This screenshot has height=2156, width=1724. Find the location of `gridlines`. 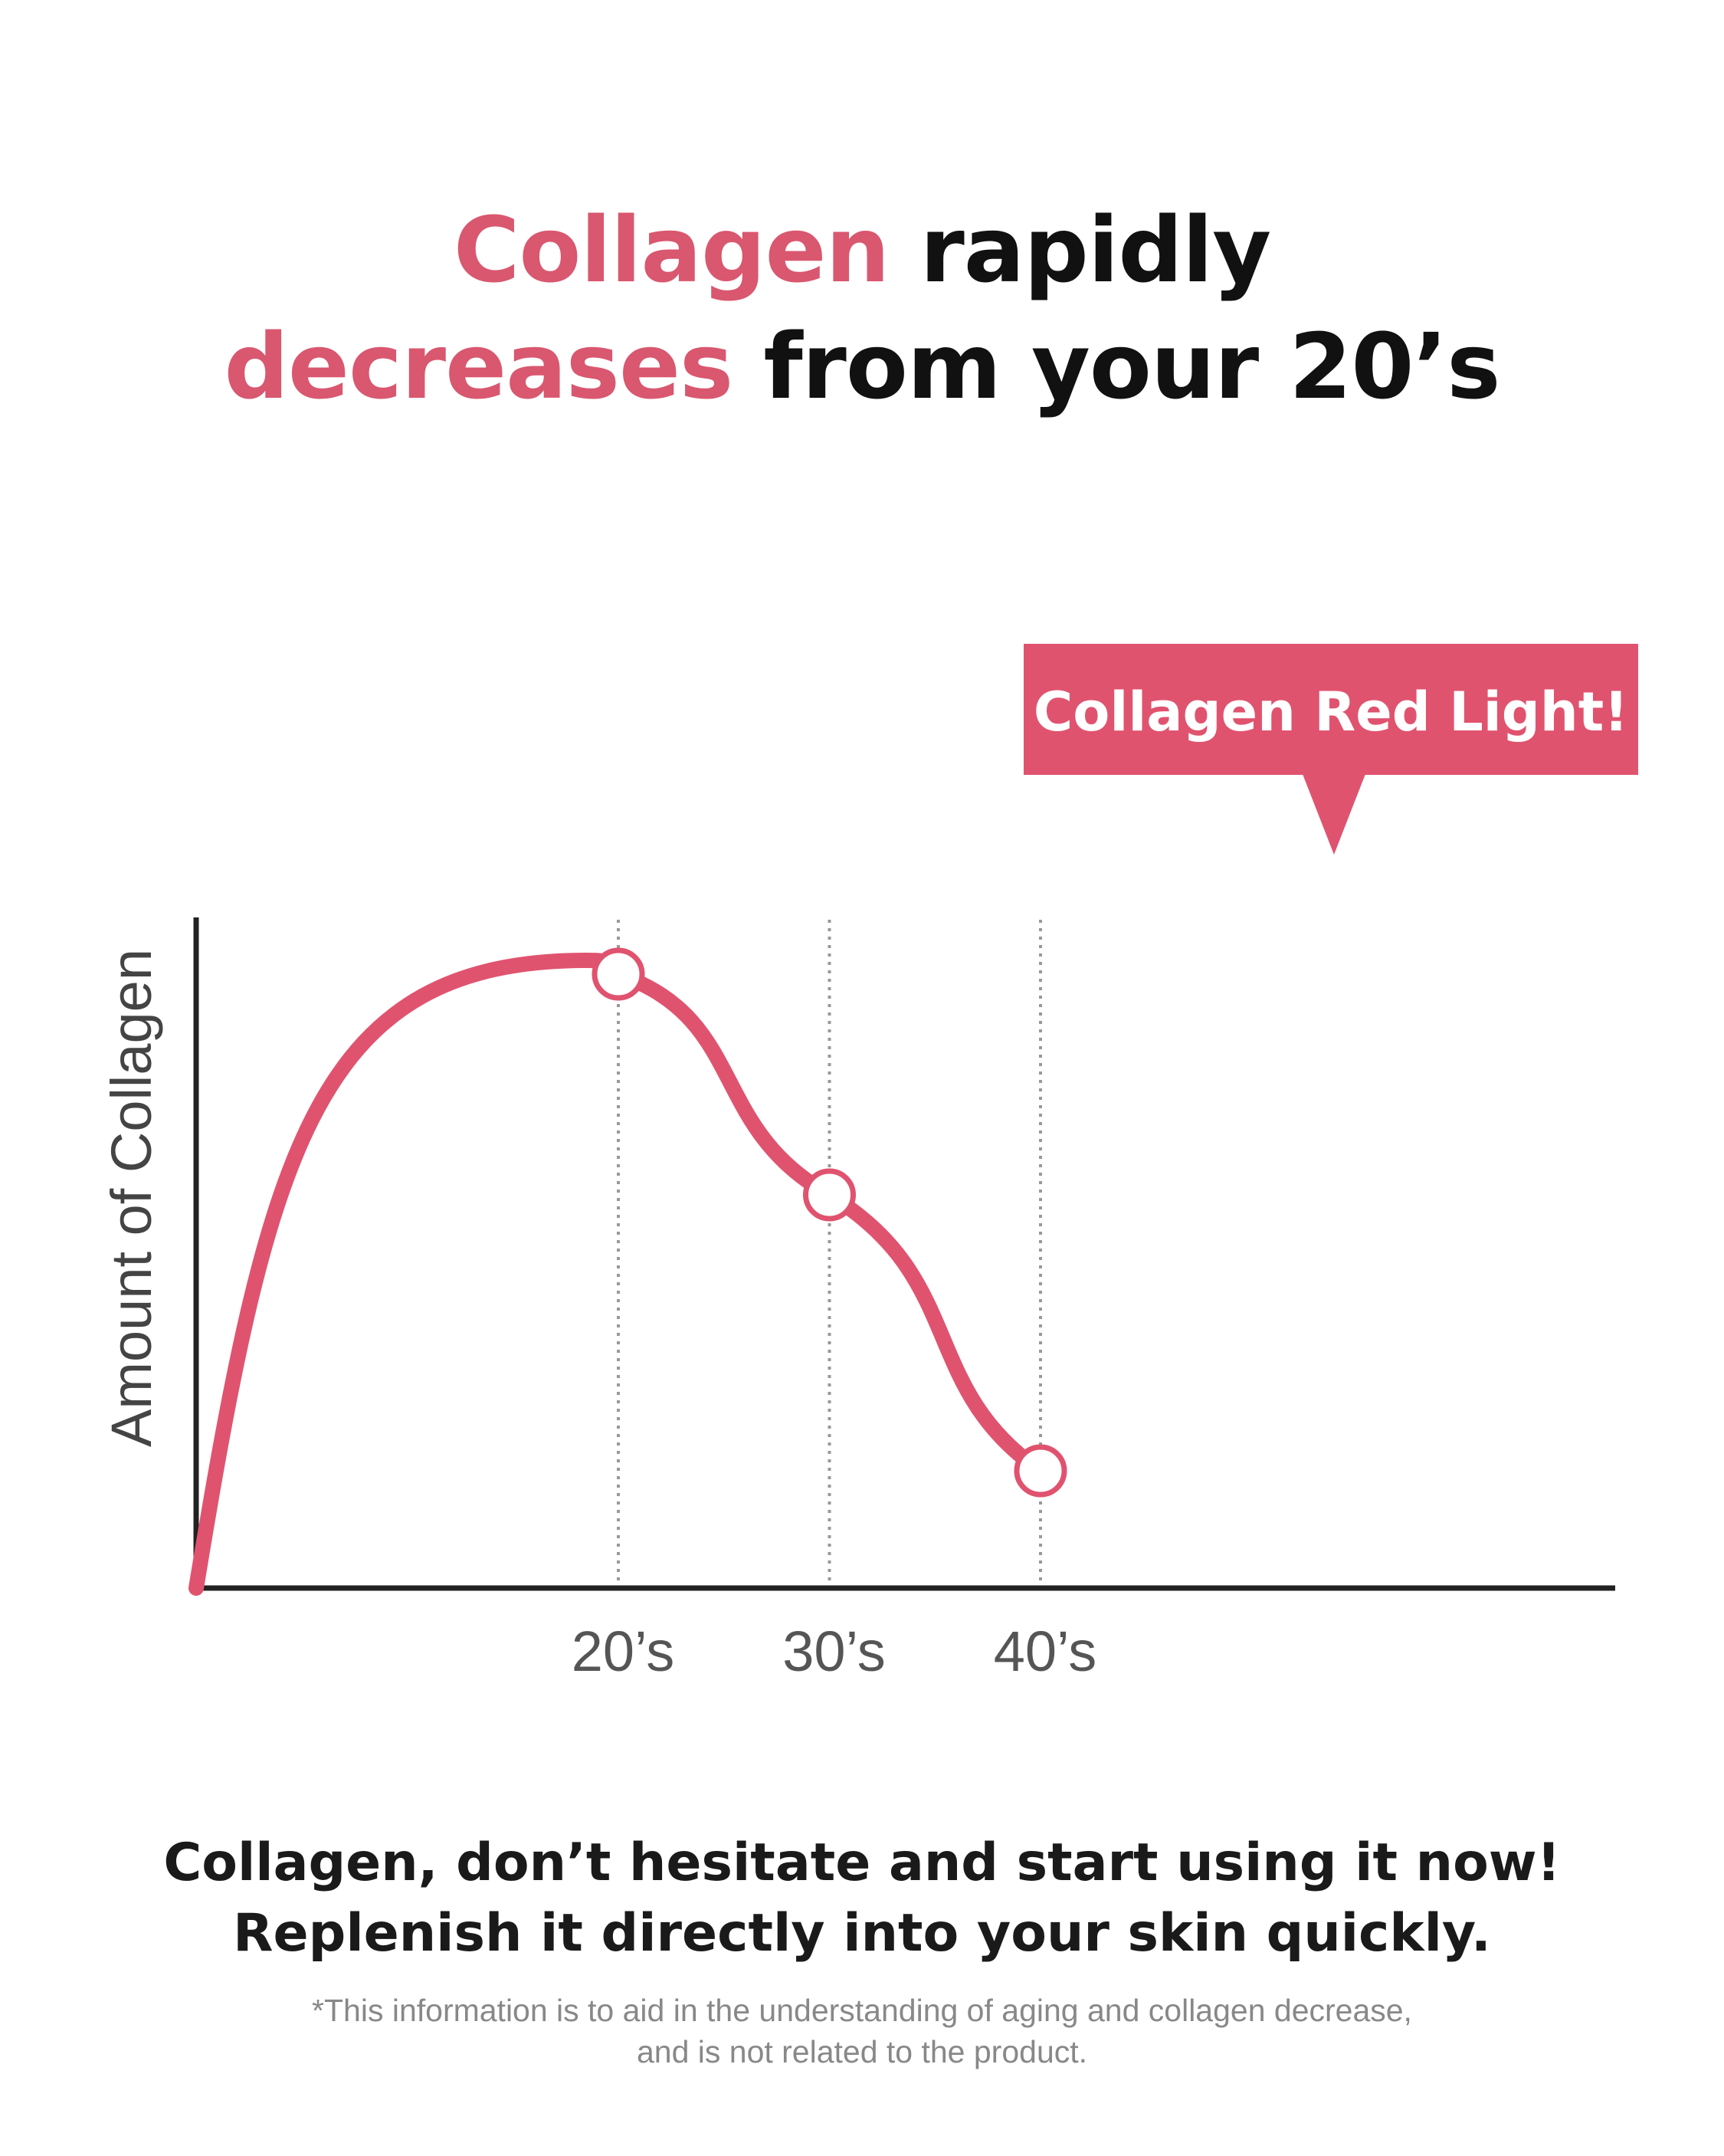

gridlines is located at coordinates (829, 1252).